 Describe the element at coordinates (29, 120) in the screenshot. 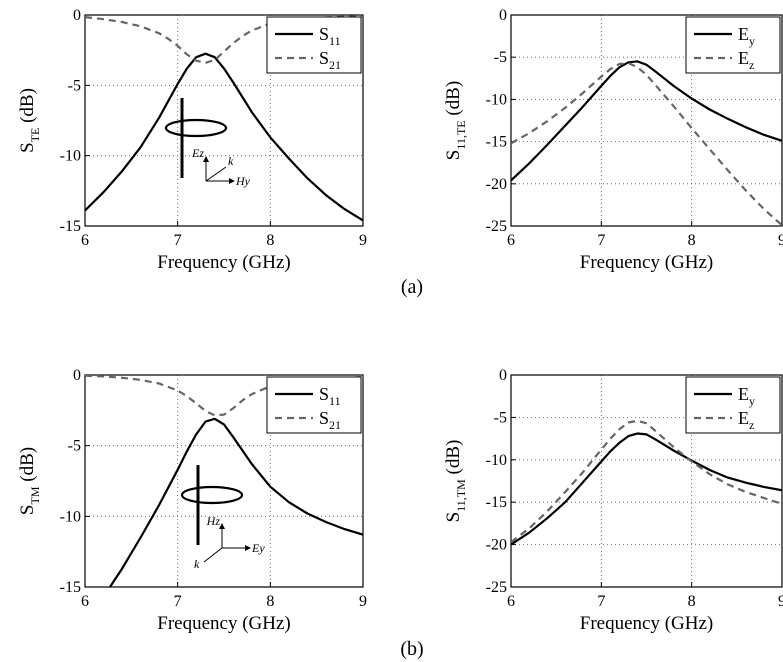

I see `y-axis-label: STE (dB)` at that location.